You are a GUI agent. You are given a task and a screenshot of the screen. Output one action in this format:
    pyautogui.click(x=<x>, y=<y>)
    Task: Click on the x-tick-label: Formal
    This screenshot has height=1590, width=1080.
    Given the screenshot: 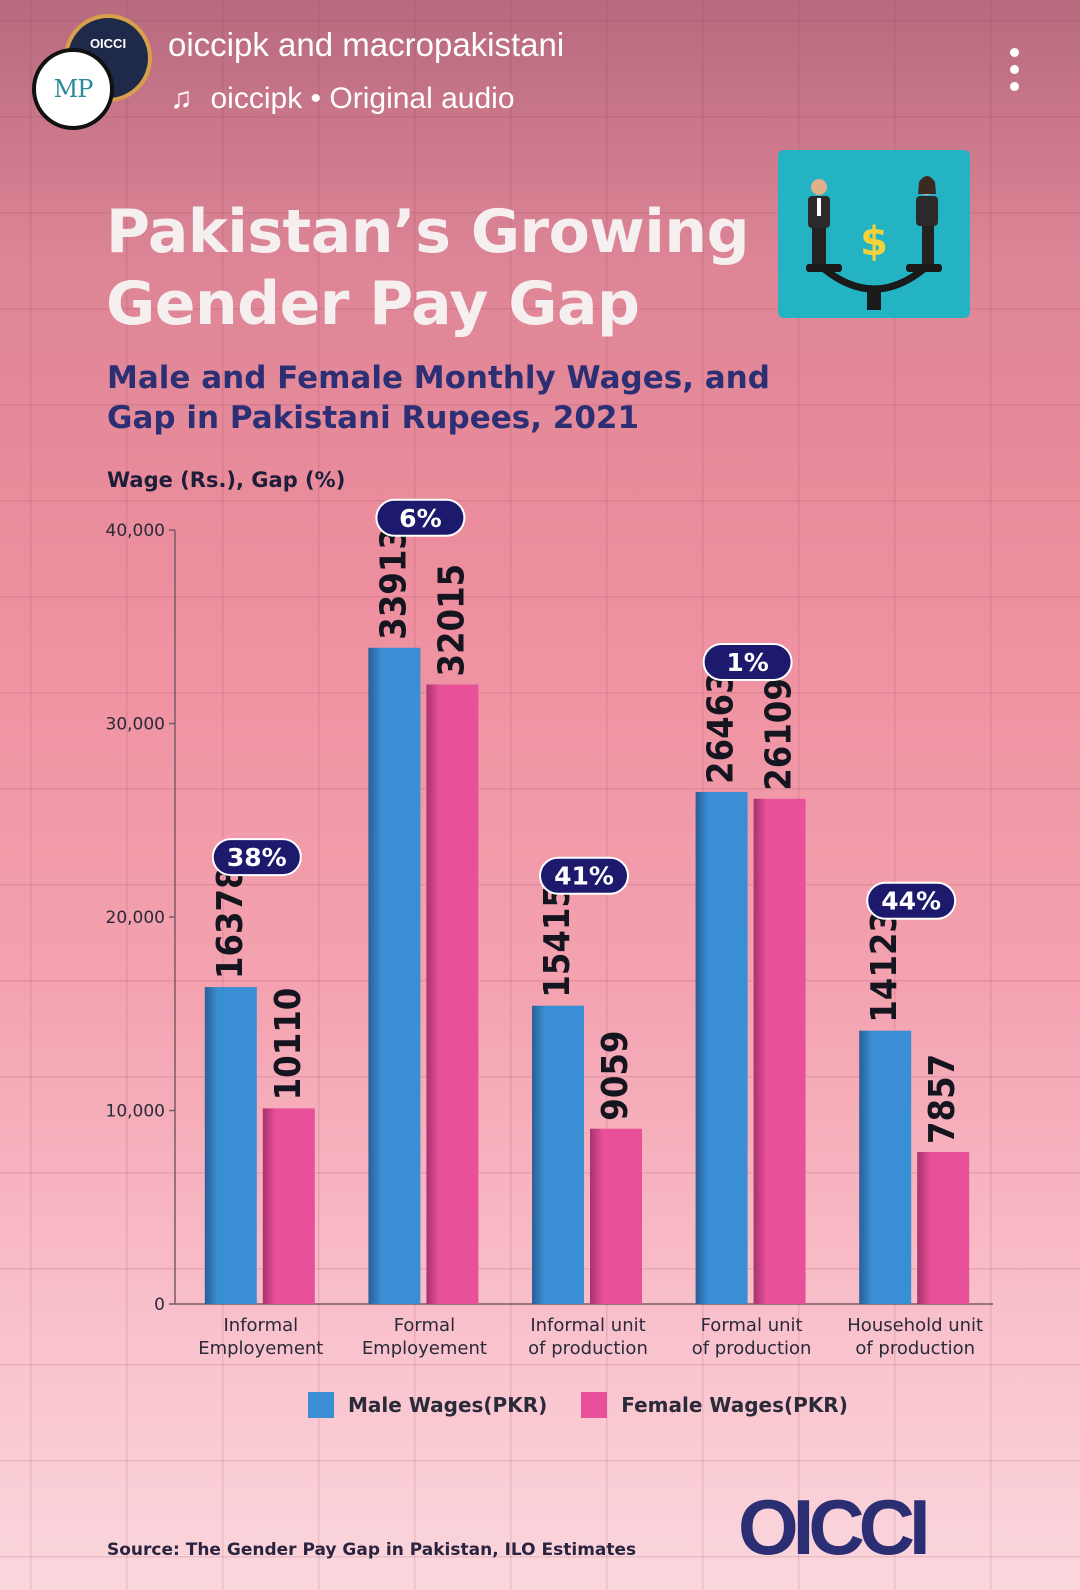 What is the action you would take?
    pyautogui.click(x=424, y=1325)
    